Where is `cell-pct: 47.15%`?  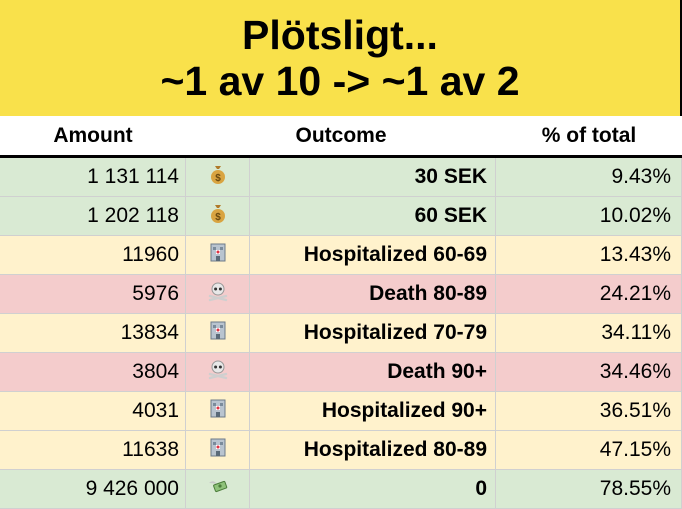
cell-pct: 47.15% is located at coordinates (589, 450).